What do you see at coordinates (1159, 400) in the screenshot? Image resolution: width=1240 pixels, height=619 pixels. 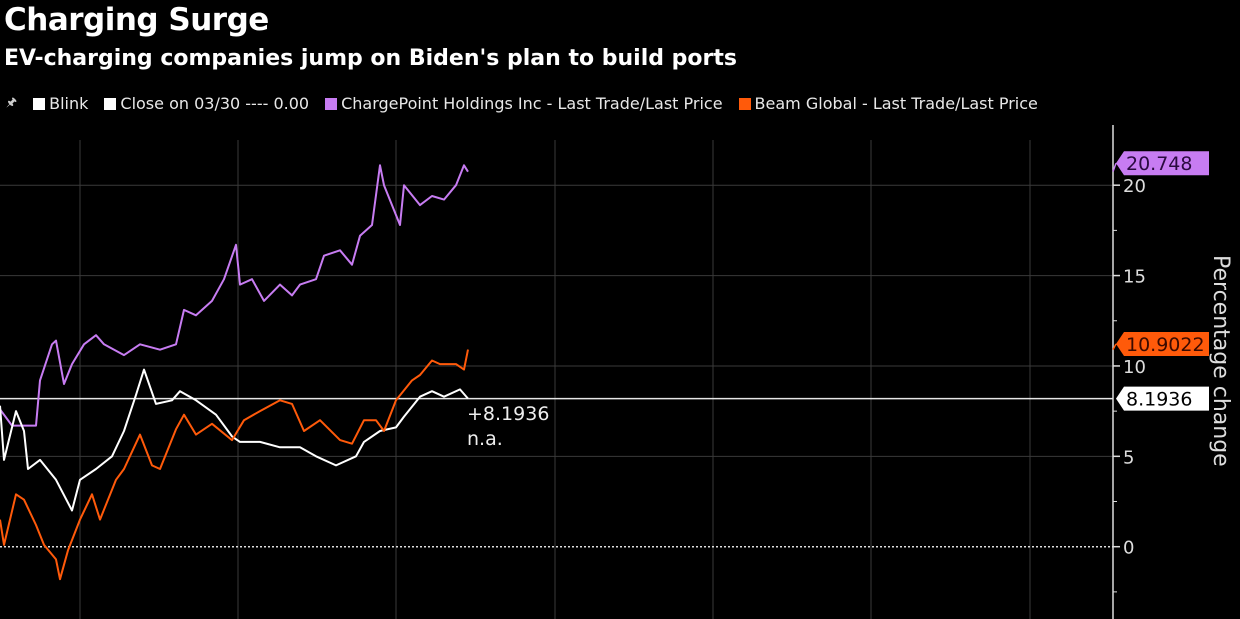 I see `blink-value-tag: 8.1936` at bounding box center [1159, 400].